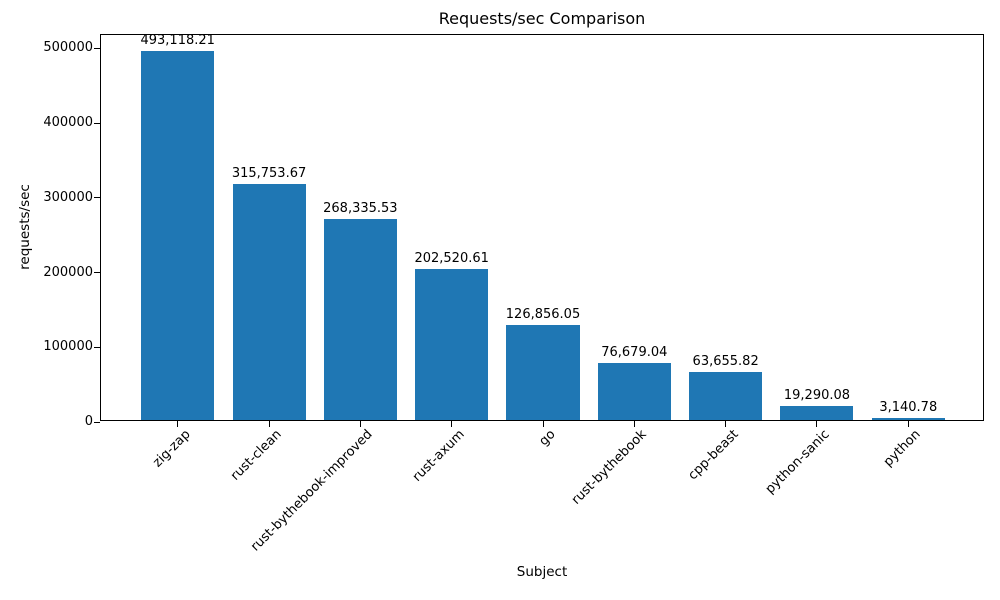 The height and width of the screenshot is (600, 1000). Describe the element at coordinates (908, 418) in the screenshot. I see `bar-python` at that location.